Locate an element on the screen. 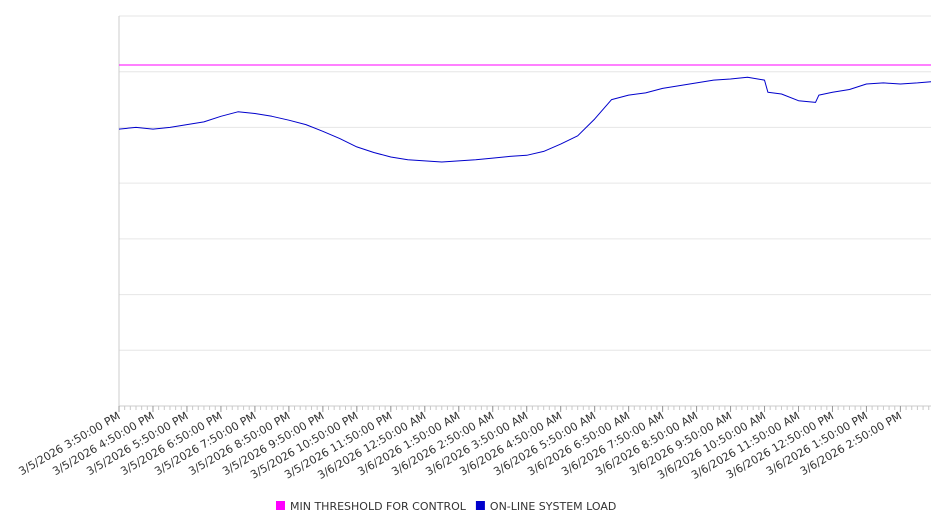  series-line-system-load is located at coordinates (525, 119).